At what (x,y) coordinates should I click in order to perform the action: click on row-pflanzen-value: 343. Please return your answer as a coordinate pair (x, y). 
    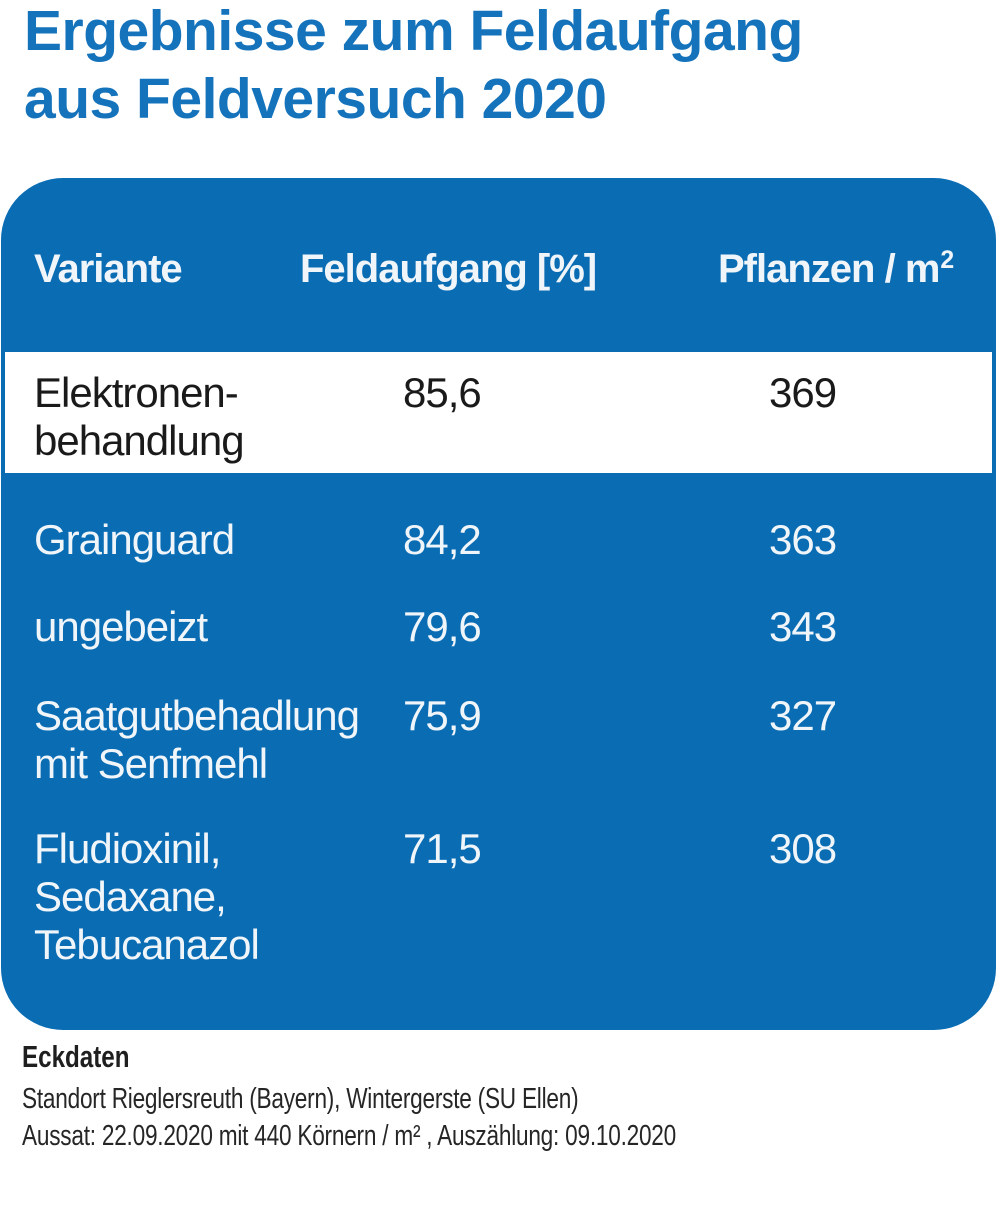
    Looking at the image, I should click on (803, 626).